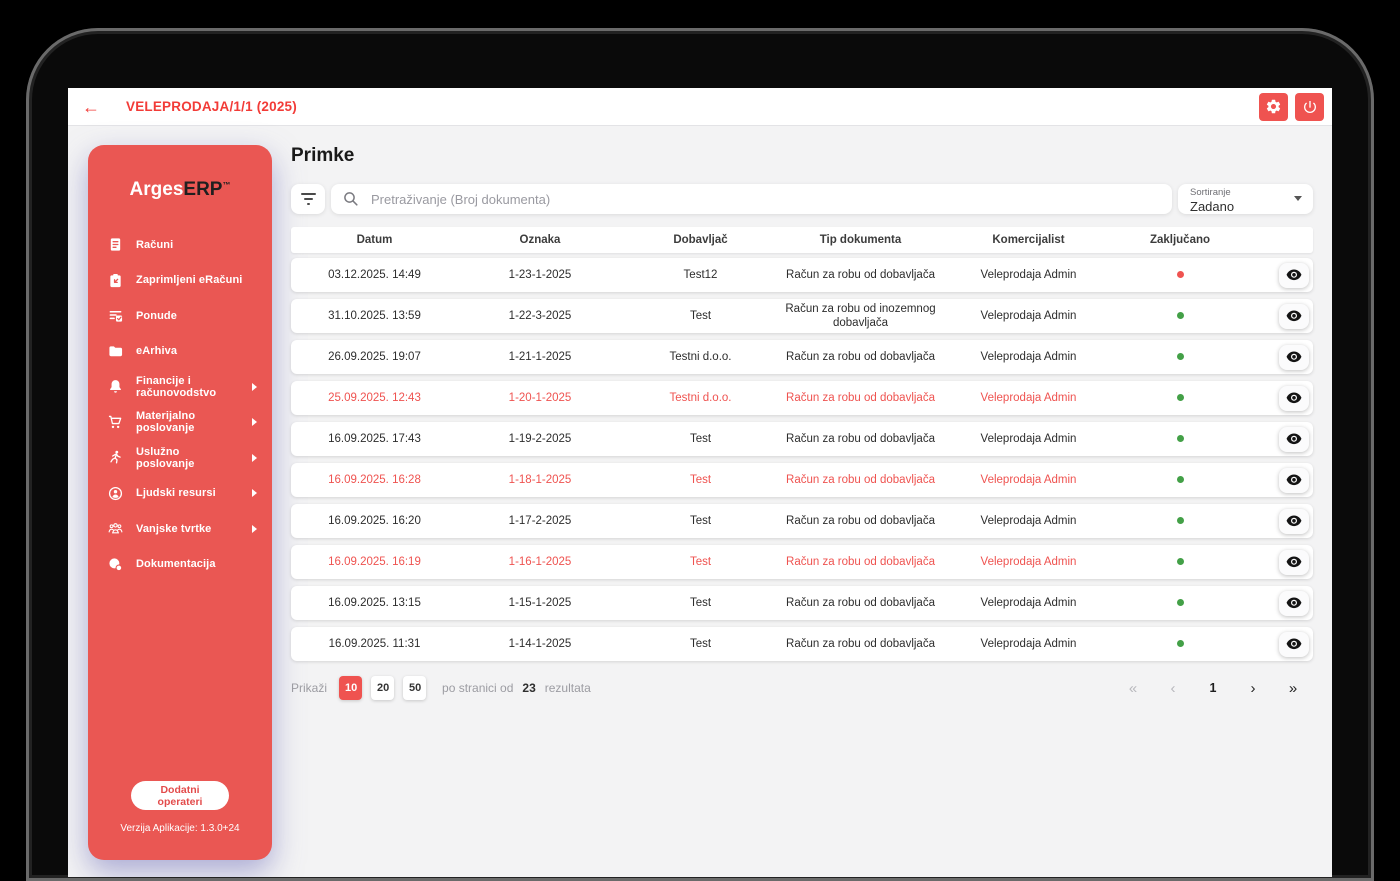  Describe the element at coordinates (115, 493) in the screenshot. I see `person-circle-icon` at that location.